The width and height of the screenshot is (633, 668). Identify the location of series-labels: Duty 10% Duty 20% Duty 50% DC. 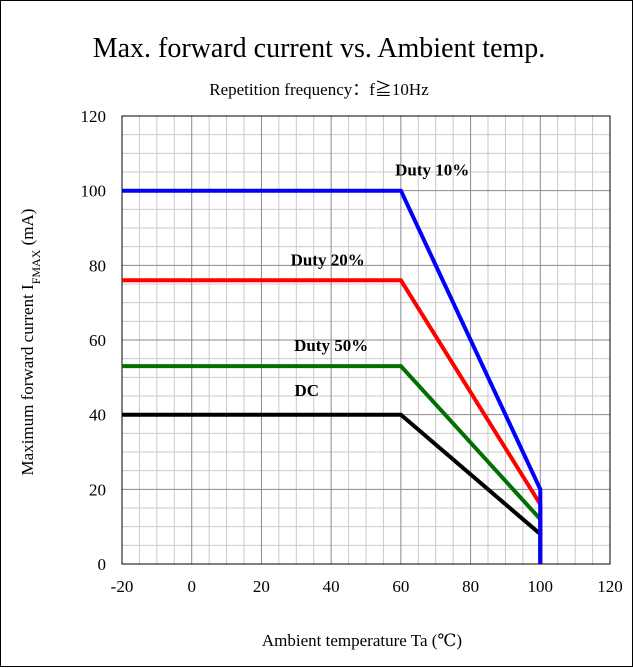
(380, 280).